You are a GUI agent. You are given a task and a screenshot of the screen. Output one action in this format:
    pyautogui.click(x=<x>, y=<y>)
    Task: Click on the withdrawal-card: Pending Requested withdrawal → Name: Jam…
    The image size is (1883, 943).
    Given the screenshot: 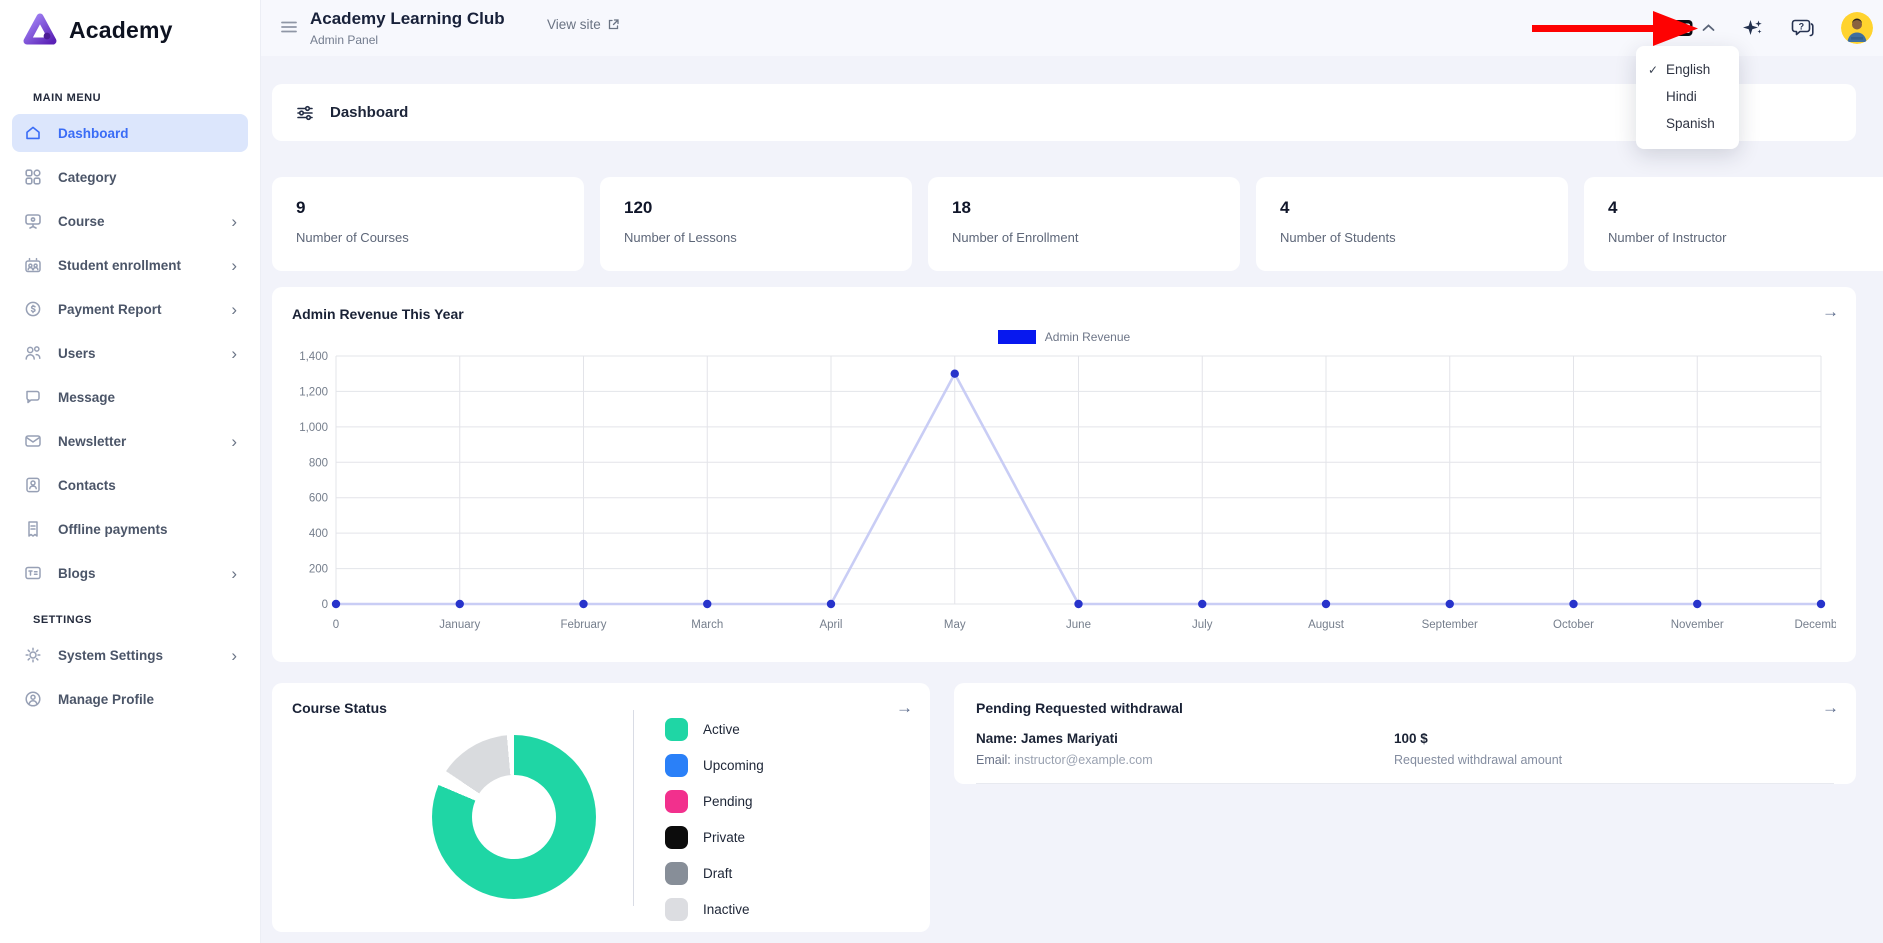 What is the action you would take?
    pyautogui.click(x=1405, y=733)
    